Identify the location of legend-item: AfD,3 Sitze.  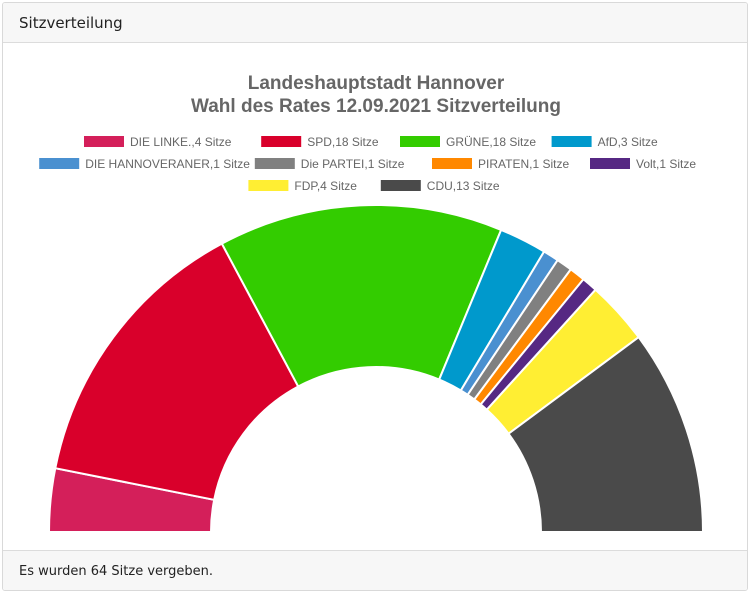
(604, 142).